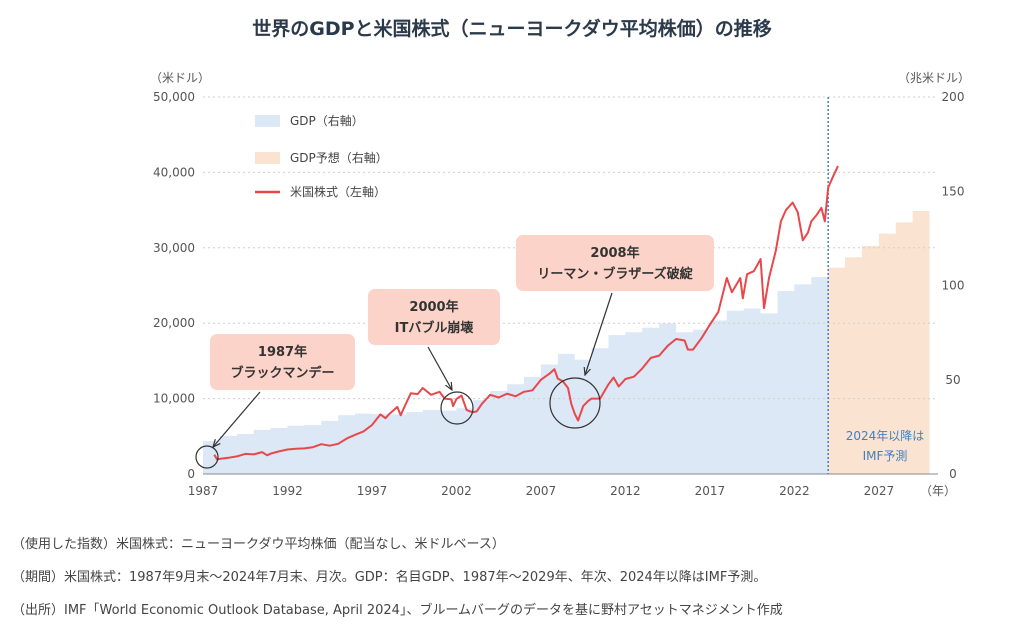 The image size is (1024, 628). I want to click on x-tick-label: 2002, so click(456, 491).